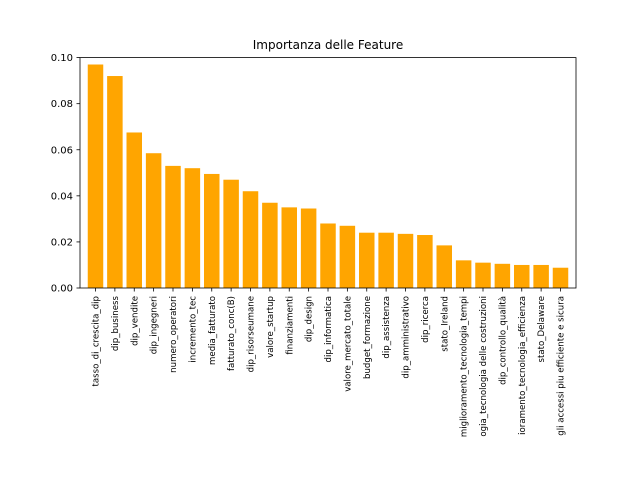 The height and width of the screenshot is (480, 640). What do you see at coordinates (463, 274) in the screenshot?
I see `bar-miglioramento_tecnologia_tempi` at bounding box center [463, 274].